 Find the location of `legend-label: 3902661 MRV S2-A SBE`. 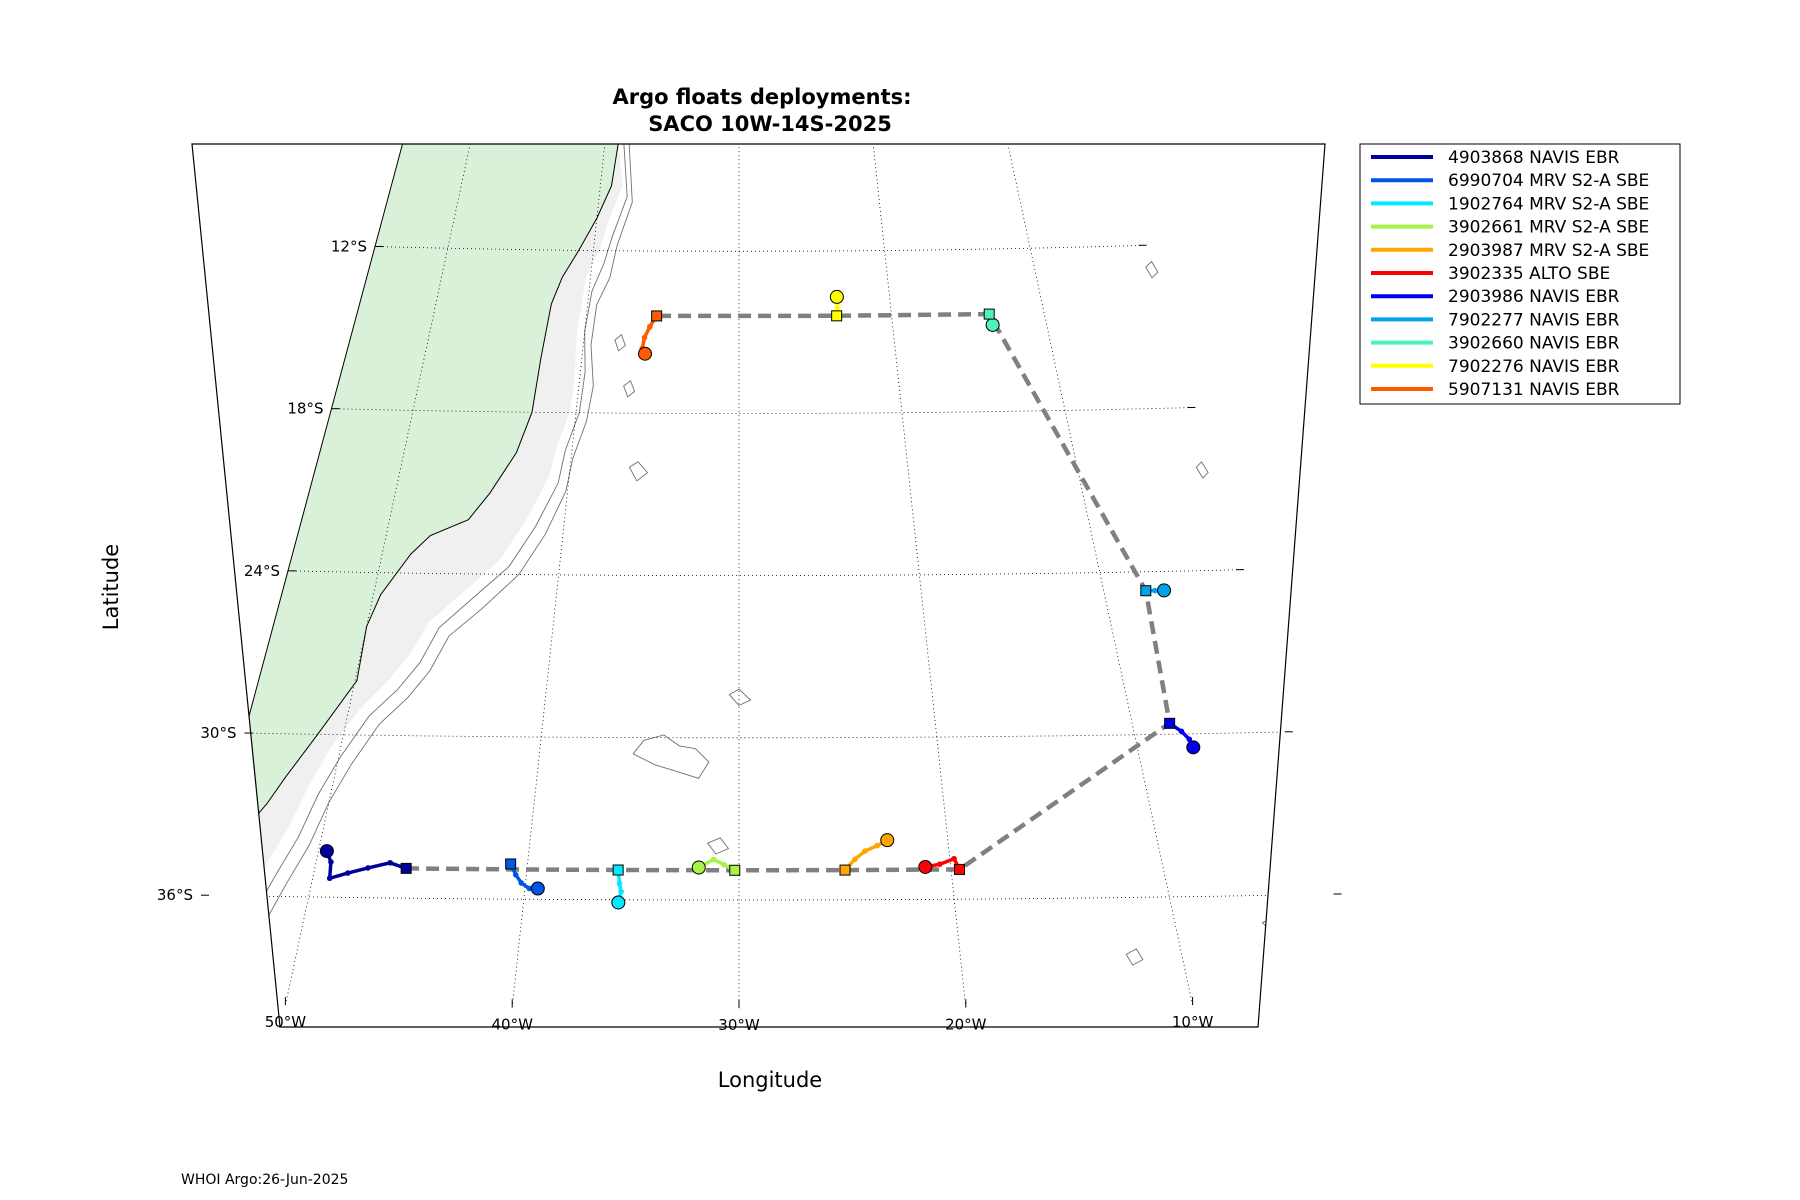

legend-label: 3902661 MRV S2-A SBE is located at coordinates (1548, 228).